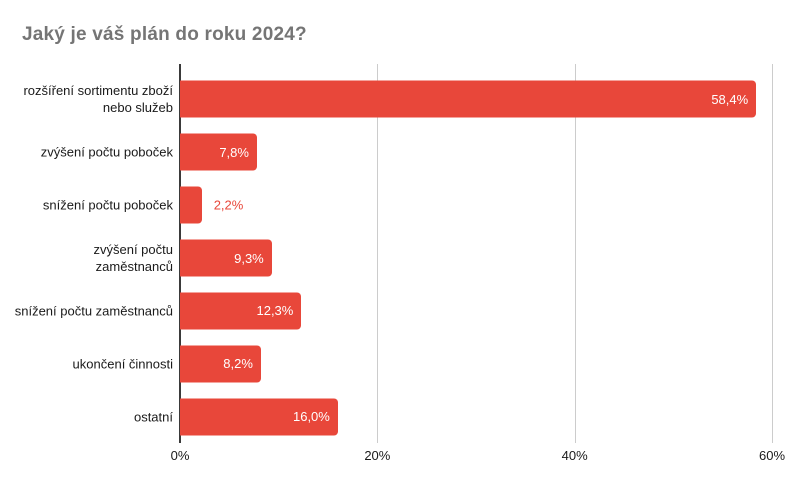 The width and height of the screenshot is (796, 491). Describe the element at coordinates (164, 34) in the screenshot. I see `chart-title: Jaký je váš plán do roku 2024?` at that location.